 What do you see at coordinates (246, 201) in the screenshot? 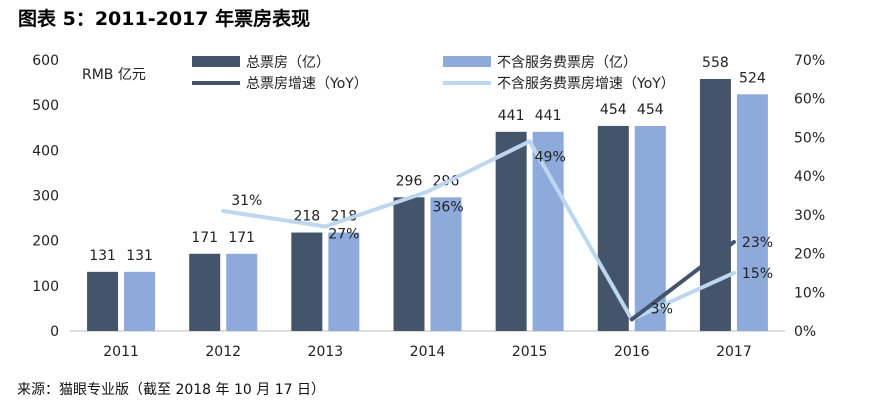
I see `line-value-label: 31%` at bounding box center [246, 201].